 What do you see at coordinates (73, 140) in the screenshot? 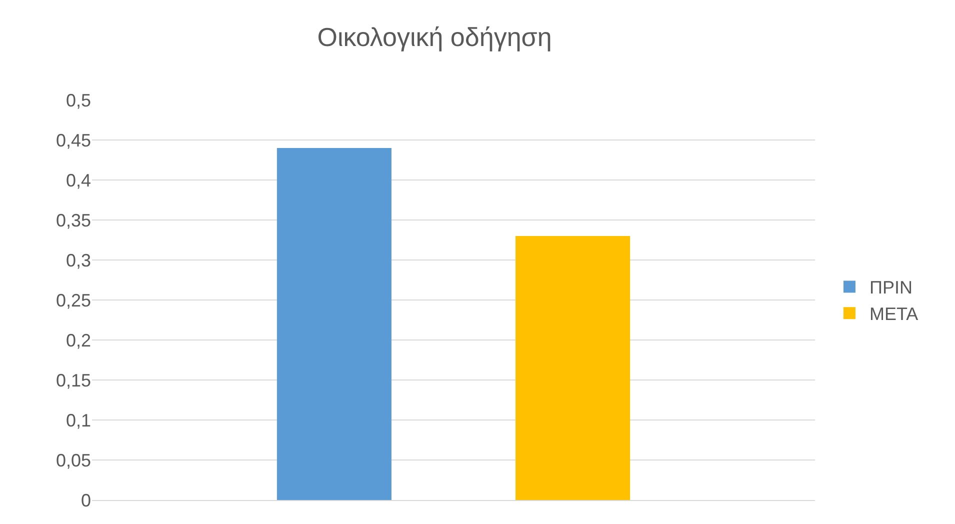
I see `y-tick-label: 0,45` at bounding box center [73, 140].